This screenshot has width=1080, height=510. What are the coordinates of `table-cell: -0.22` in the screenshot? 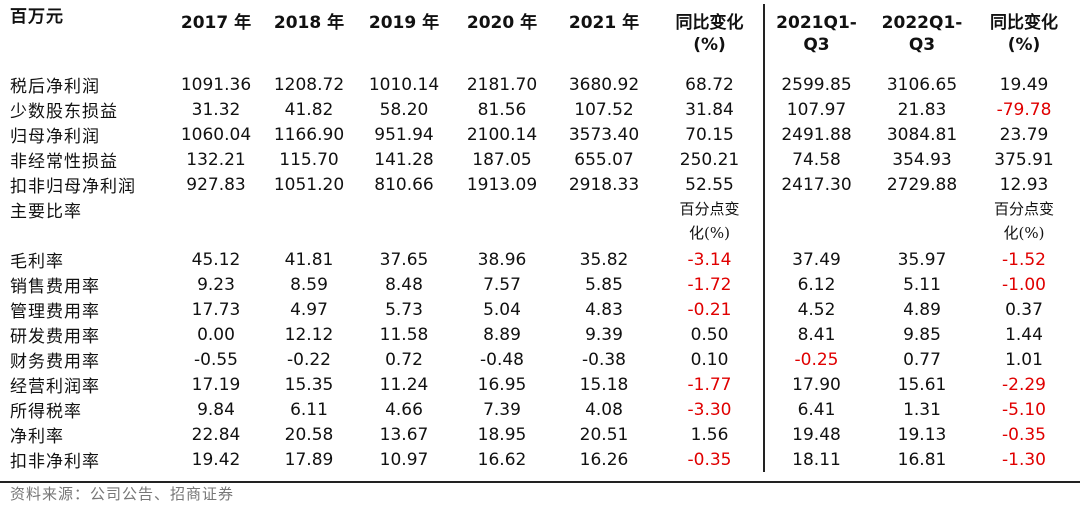 It's located at (309, 359).